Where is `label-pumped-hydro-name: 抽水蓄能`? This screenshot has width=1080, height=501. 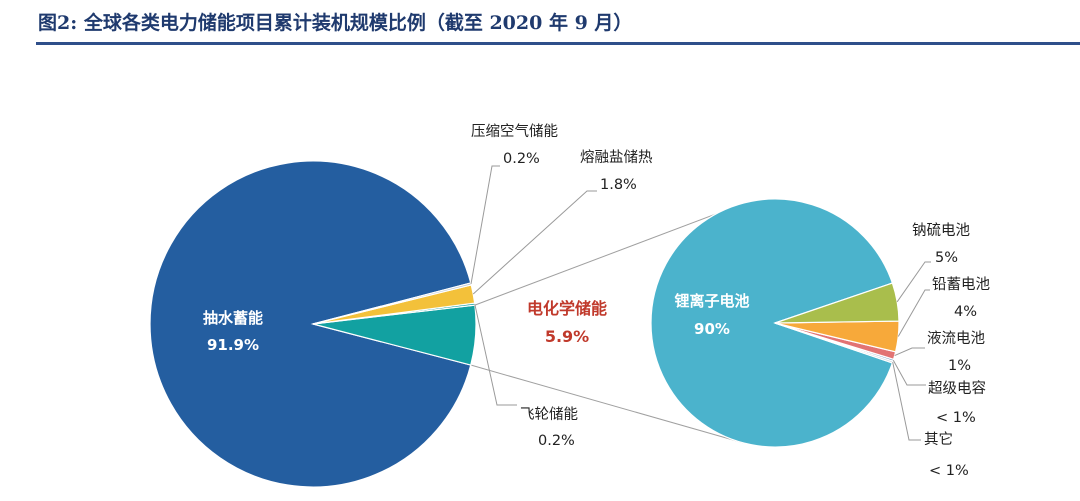
label-pumped-hydro-name: 抽水蓄能 is located at coordinates (233, 318).